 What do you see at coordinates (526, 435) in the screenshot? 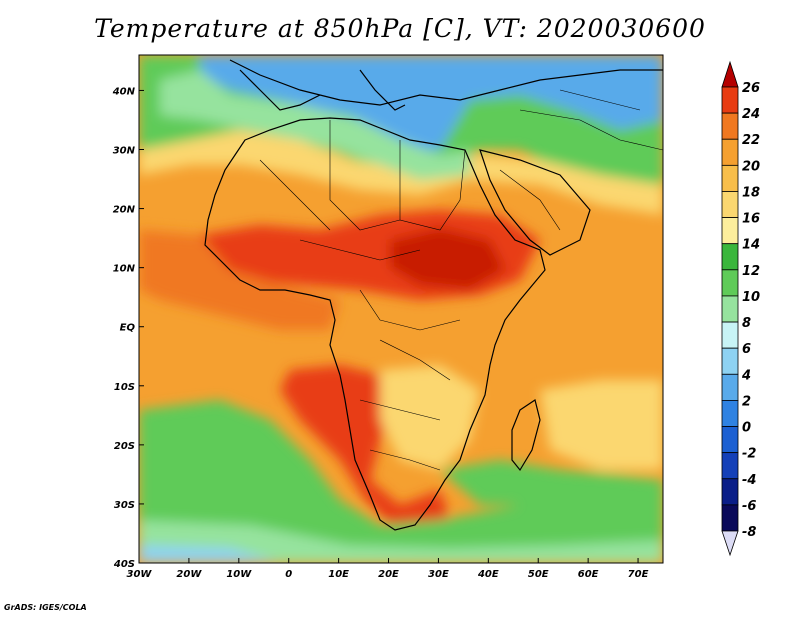
I see `madagascar-coastline` at bounding box center [526, 435].